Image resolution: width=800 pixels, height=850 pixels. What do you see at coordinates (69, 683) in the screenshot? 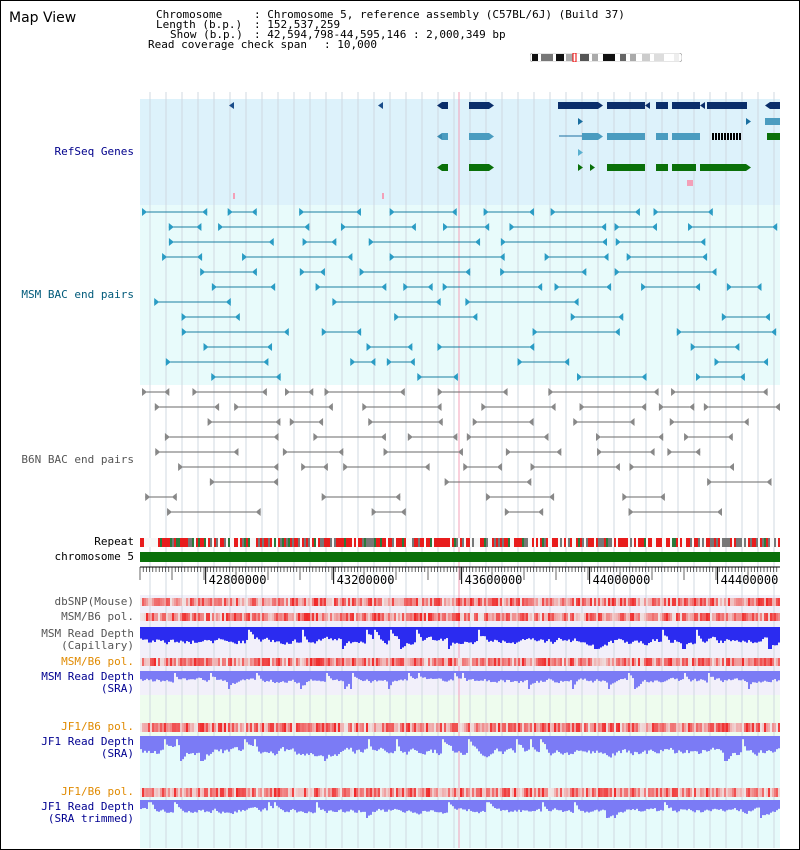
I see `msm-read-depth-sra-label: MSM Read Depth (SRA)` at bounding box center [69, 683].